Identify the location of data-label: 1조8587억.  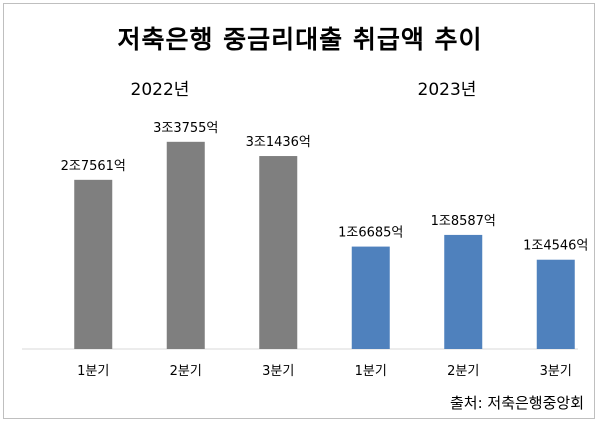
(463, 221).